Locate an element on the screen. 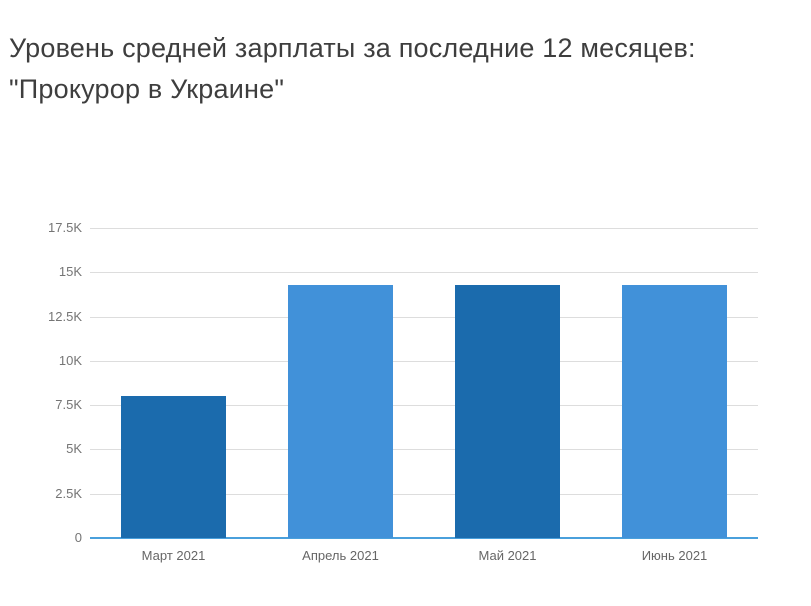  chart-title-line-2: "Прокурор в Украине" is located at coordinates (147, 89).